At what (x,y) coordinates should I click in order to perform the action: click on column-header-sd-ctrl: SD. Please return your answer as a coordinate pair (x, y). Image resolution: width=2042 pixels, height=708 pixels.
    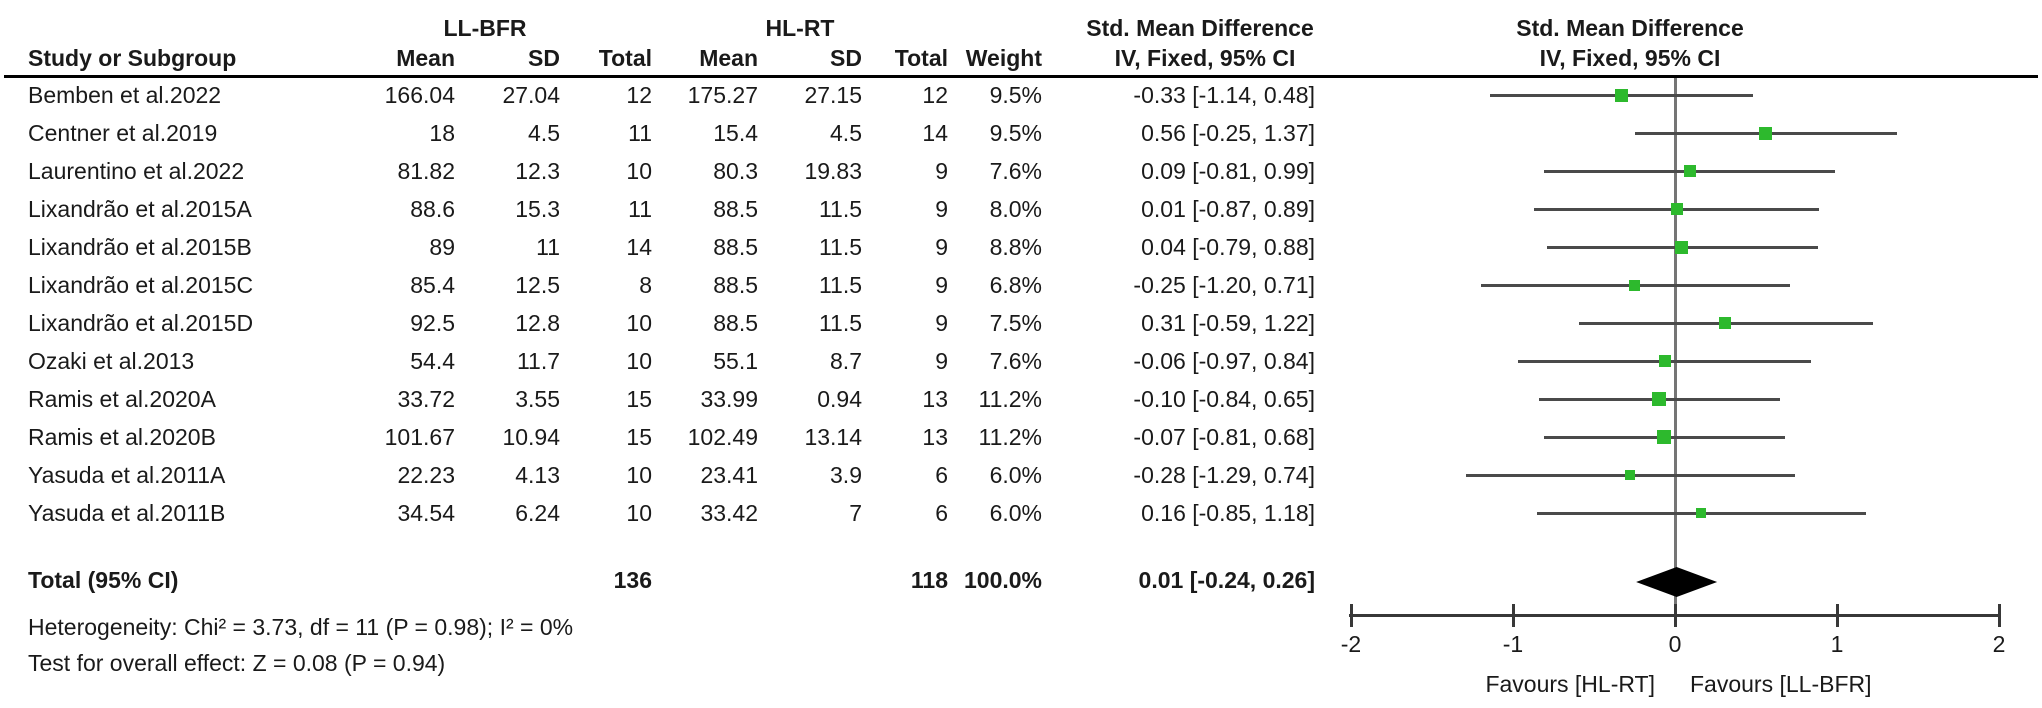
    Looking at the image, I should click on (846, 58).